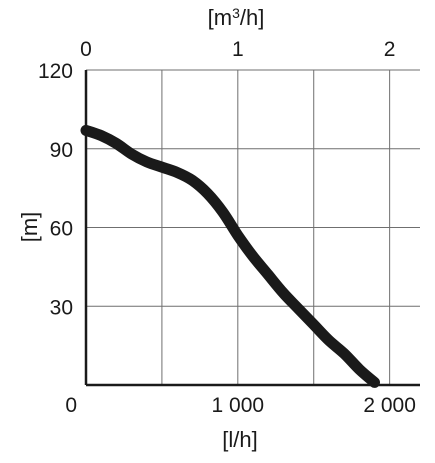  I want to click on x-tick-label-top: 1, so click(238, 49).